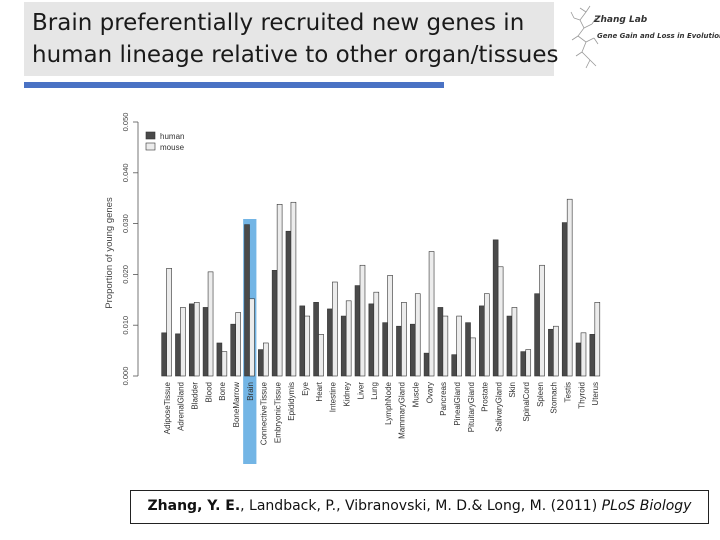 The image size is (720, 540). What do you see at coordinates (234, 85) in the screenshot?
I see `title-accent-rule` at bounding box center [234, 85].